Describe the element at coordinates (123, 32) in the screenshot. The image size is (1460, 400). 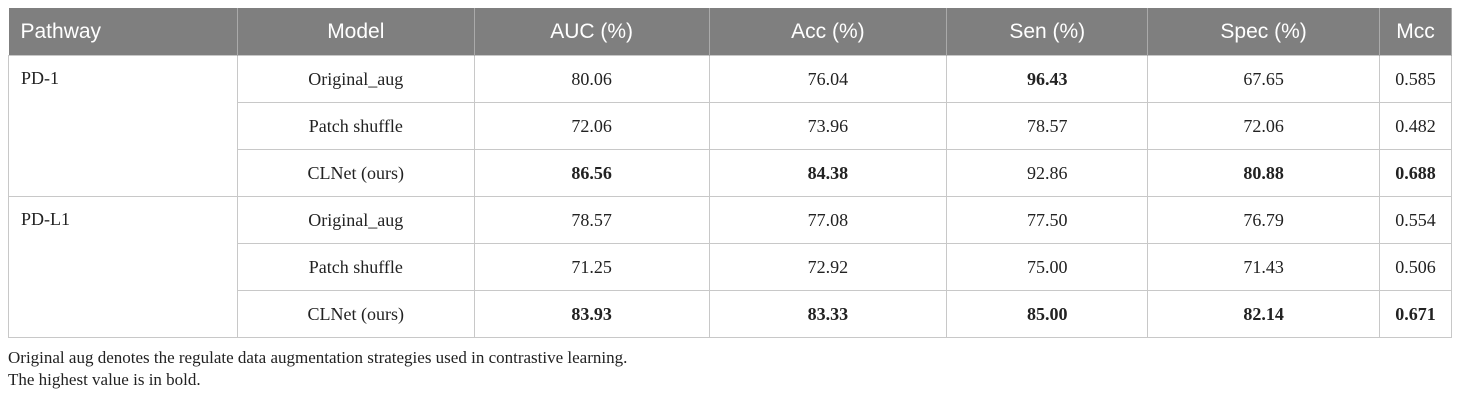
I see `header-cell: Pathway` at that location.